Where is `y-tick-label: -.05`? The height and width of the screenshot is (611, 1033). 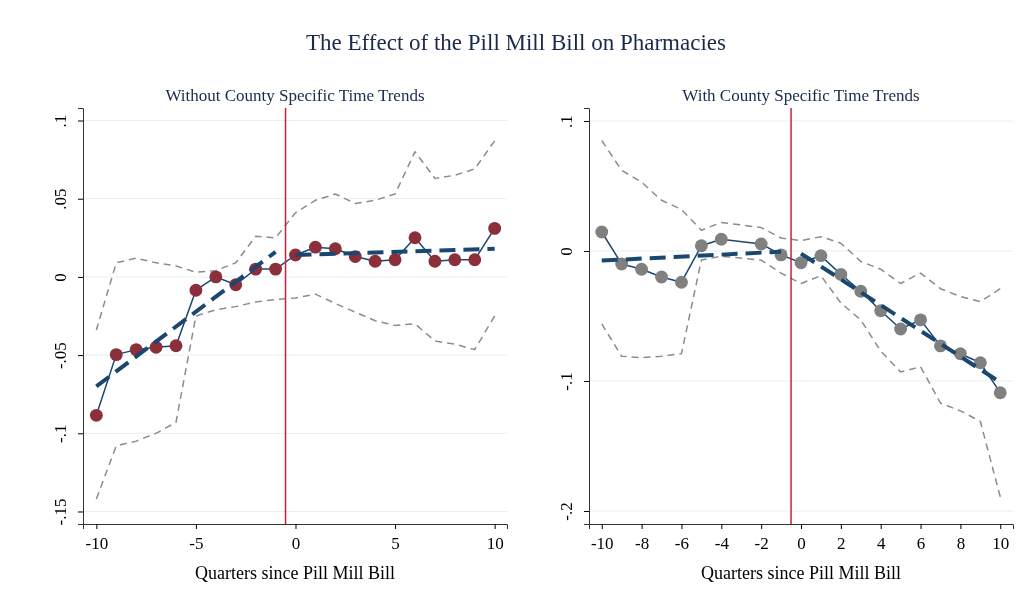 y-tick-label: -.05 is located at coordinates (60, 356).